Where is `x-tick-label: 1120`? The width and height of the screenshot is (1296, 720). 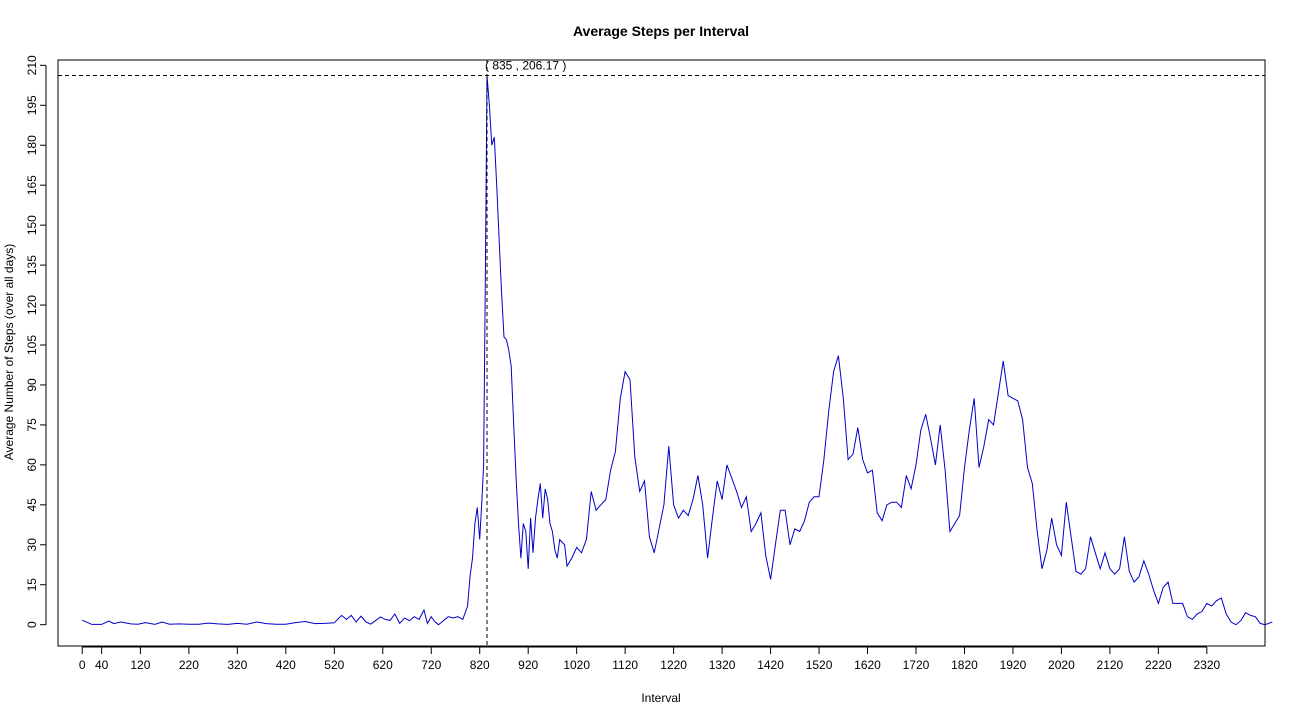
x-tick-label: 1120 is located at coordinates (625, 665).